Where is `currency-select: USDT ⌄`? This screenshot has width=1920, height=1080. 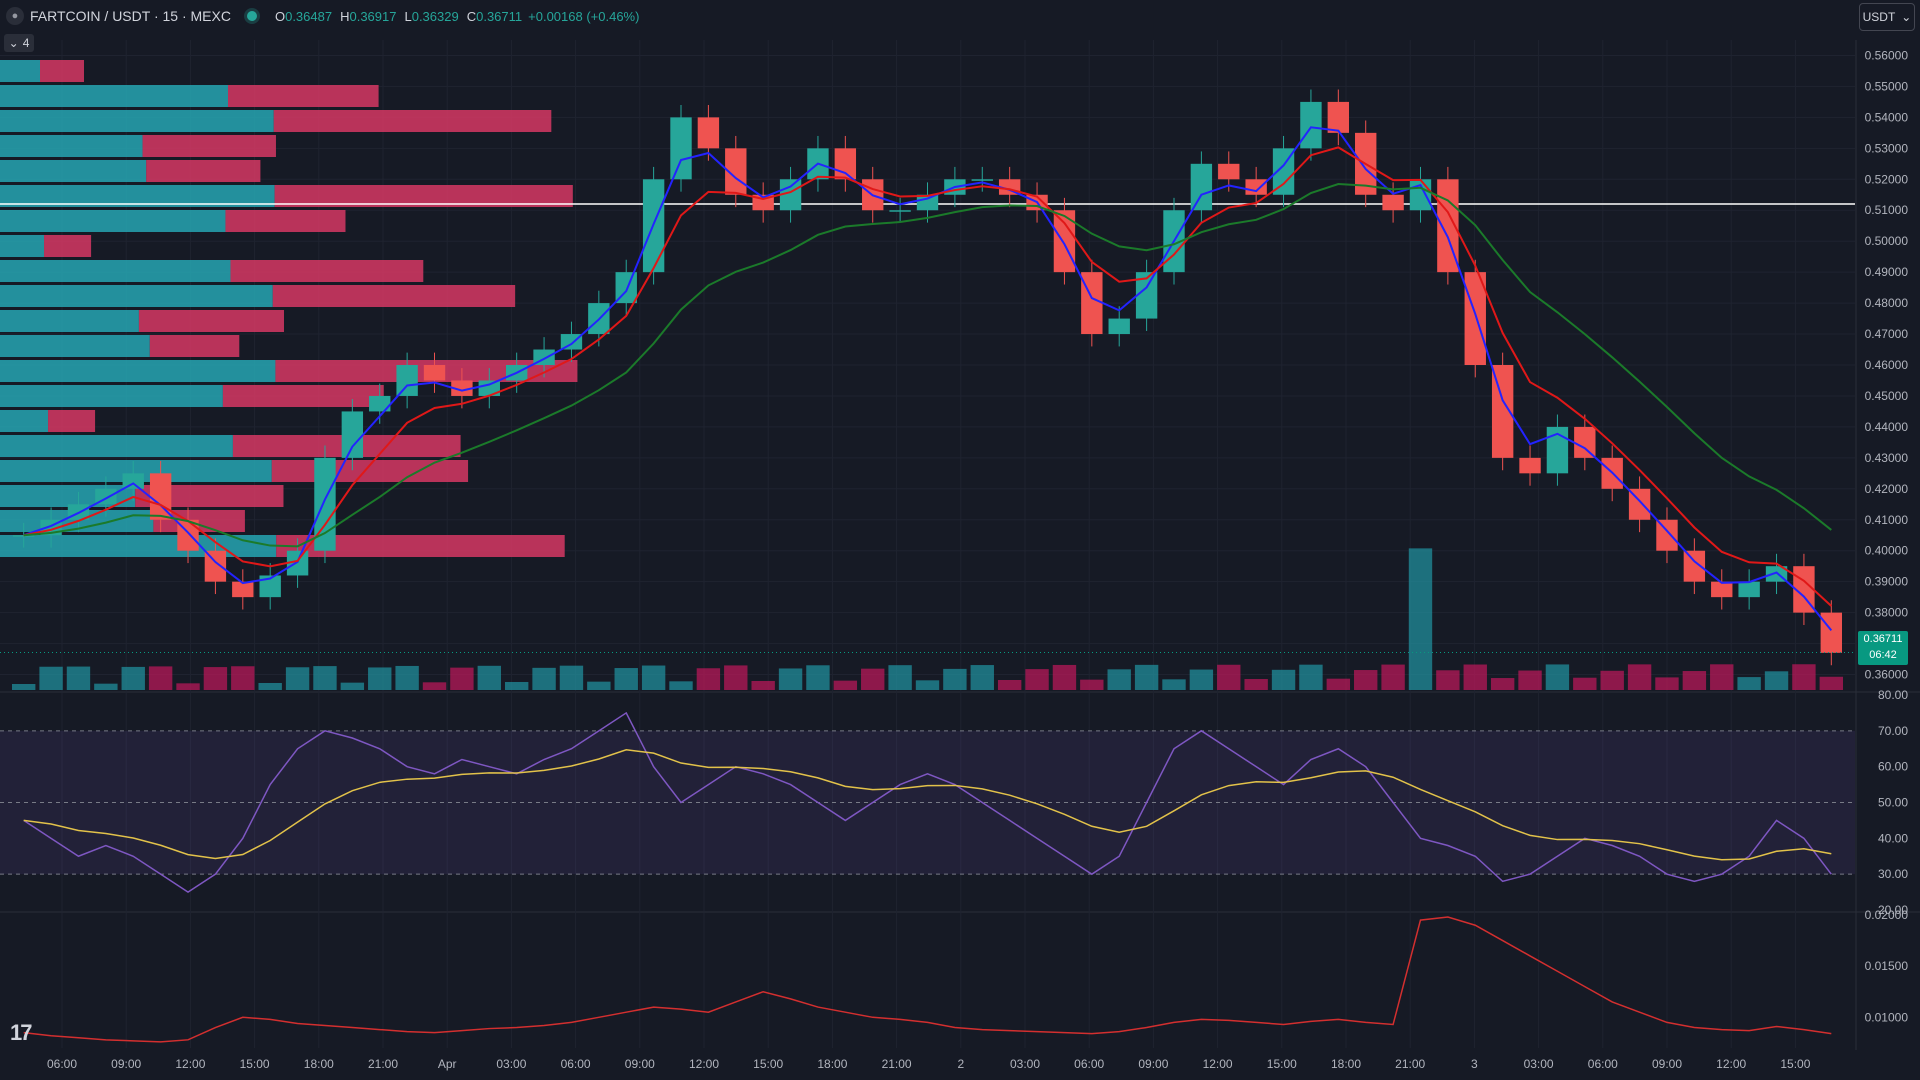
currency-select: USDT ⌄ is located at coordinates (1887, 17).